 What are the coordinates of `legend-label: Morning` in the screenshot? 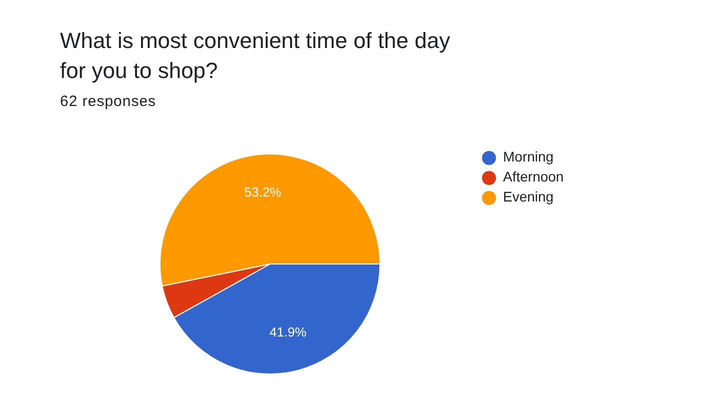 It's located at (528, 156).